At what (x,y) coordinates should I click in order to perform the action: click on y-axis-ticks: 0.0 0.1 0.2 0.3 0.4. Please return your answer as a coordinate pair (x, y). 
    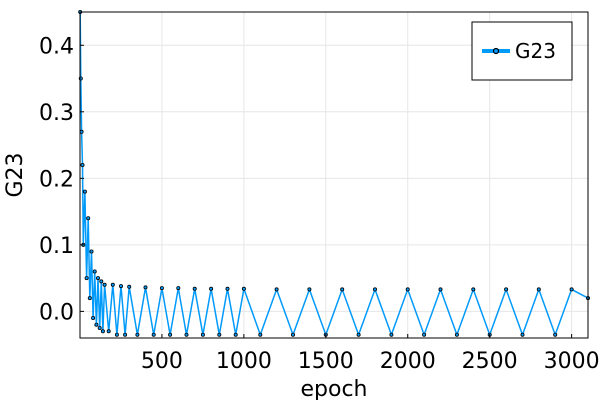
    Looking at the image, I should click on (61, 179).